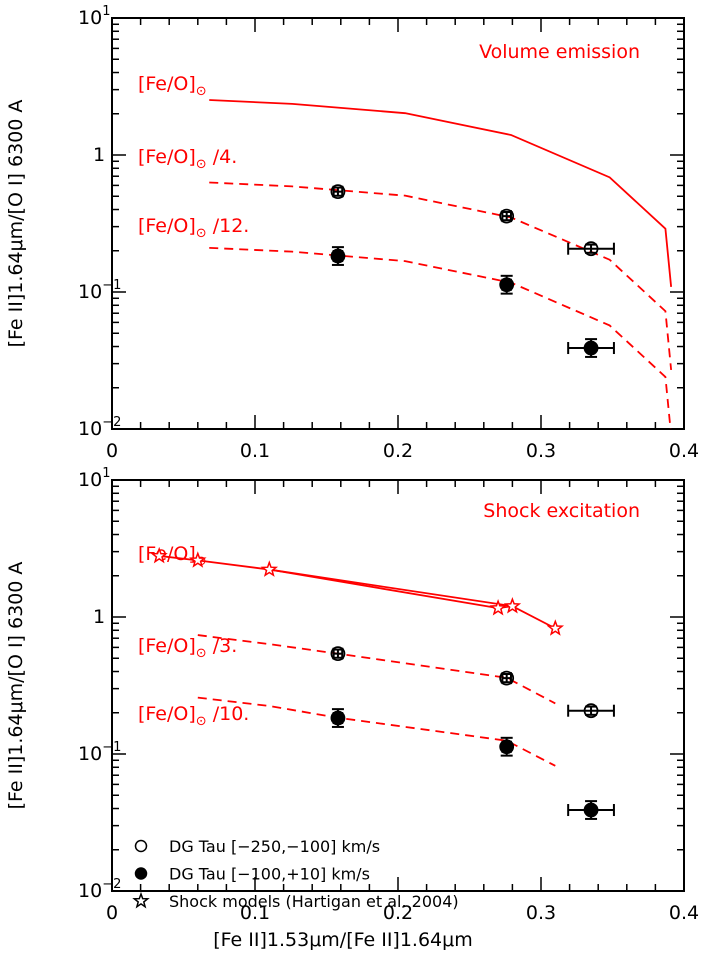  I want to click on y-axis-label: [Fe II]1.64μm/[O I] 6300 A, so click(16, 686).